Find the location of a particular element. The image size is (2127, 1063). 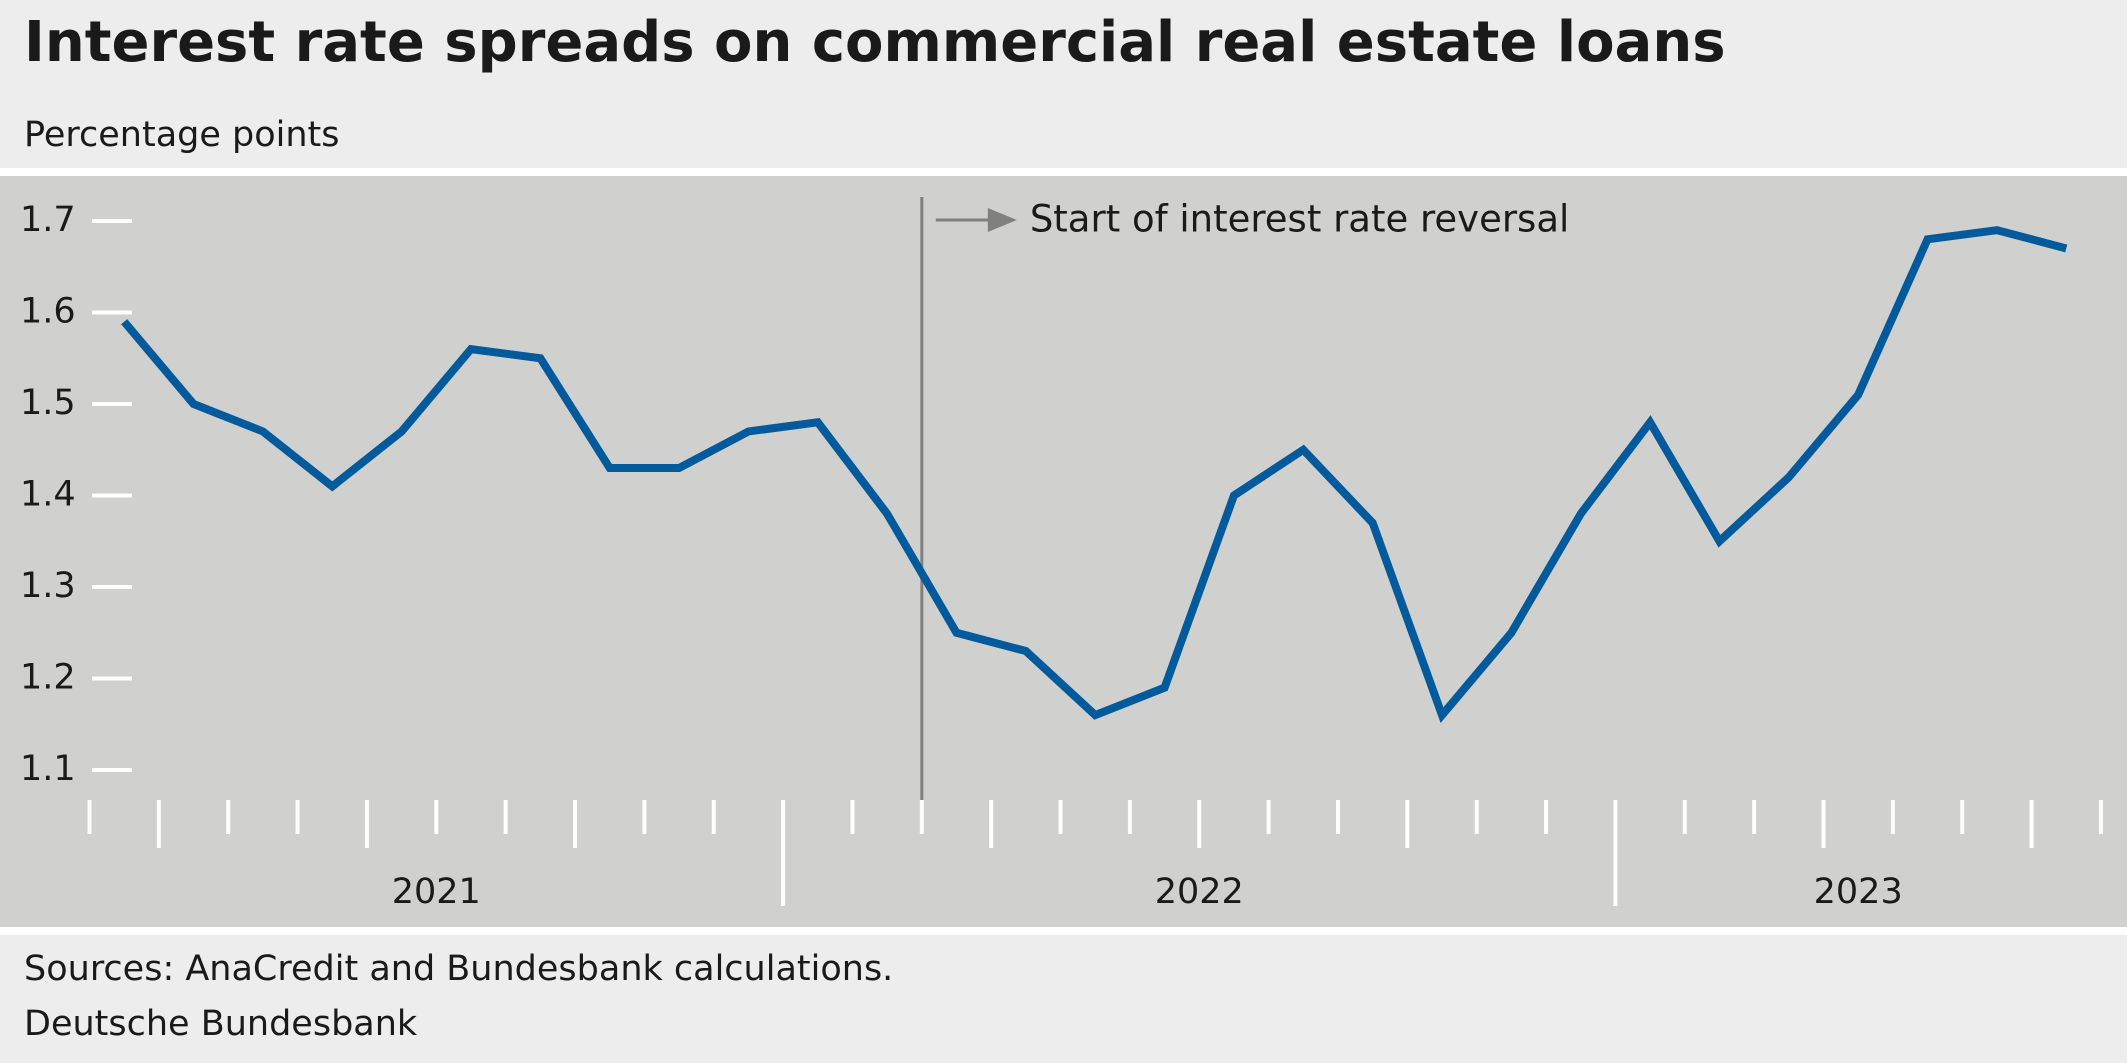

y-tick-label: 1.4 is located at coordinates (48, 495).